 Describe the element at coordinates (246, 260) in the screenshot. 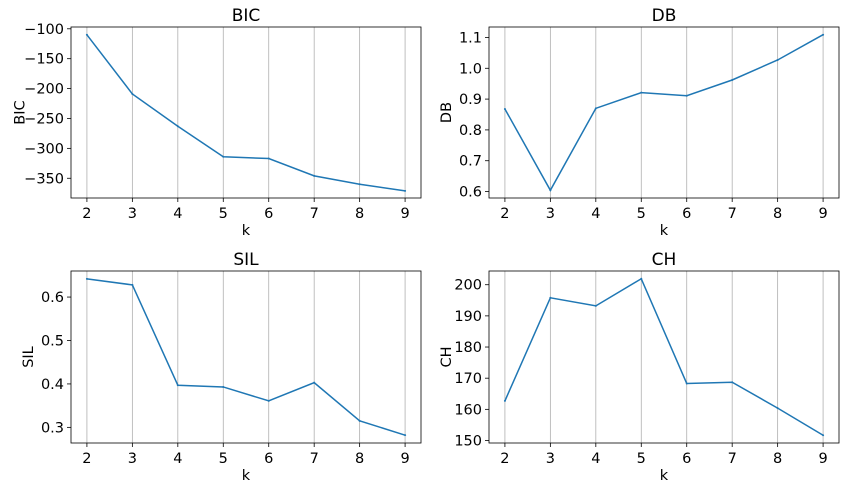

I see `chart-title: SIL` at that location.